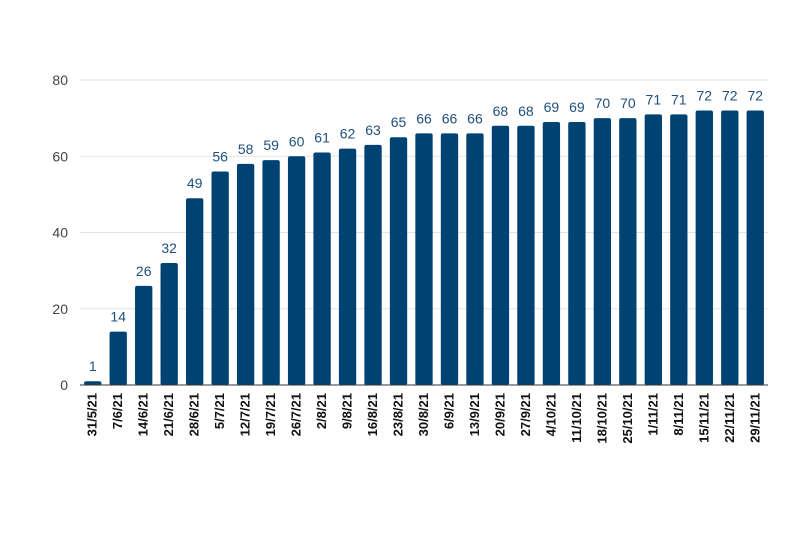  Describe the element at coordinates (194, 414) in the screenshot. I see `x-tick-label: 28/6/21` at that location.